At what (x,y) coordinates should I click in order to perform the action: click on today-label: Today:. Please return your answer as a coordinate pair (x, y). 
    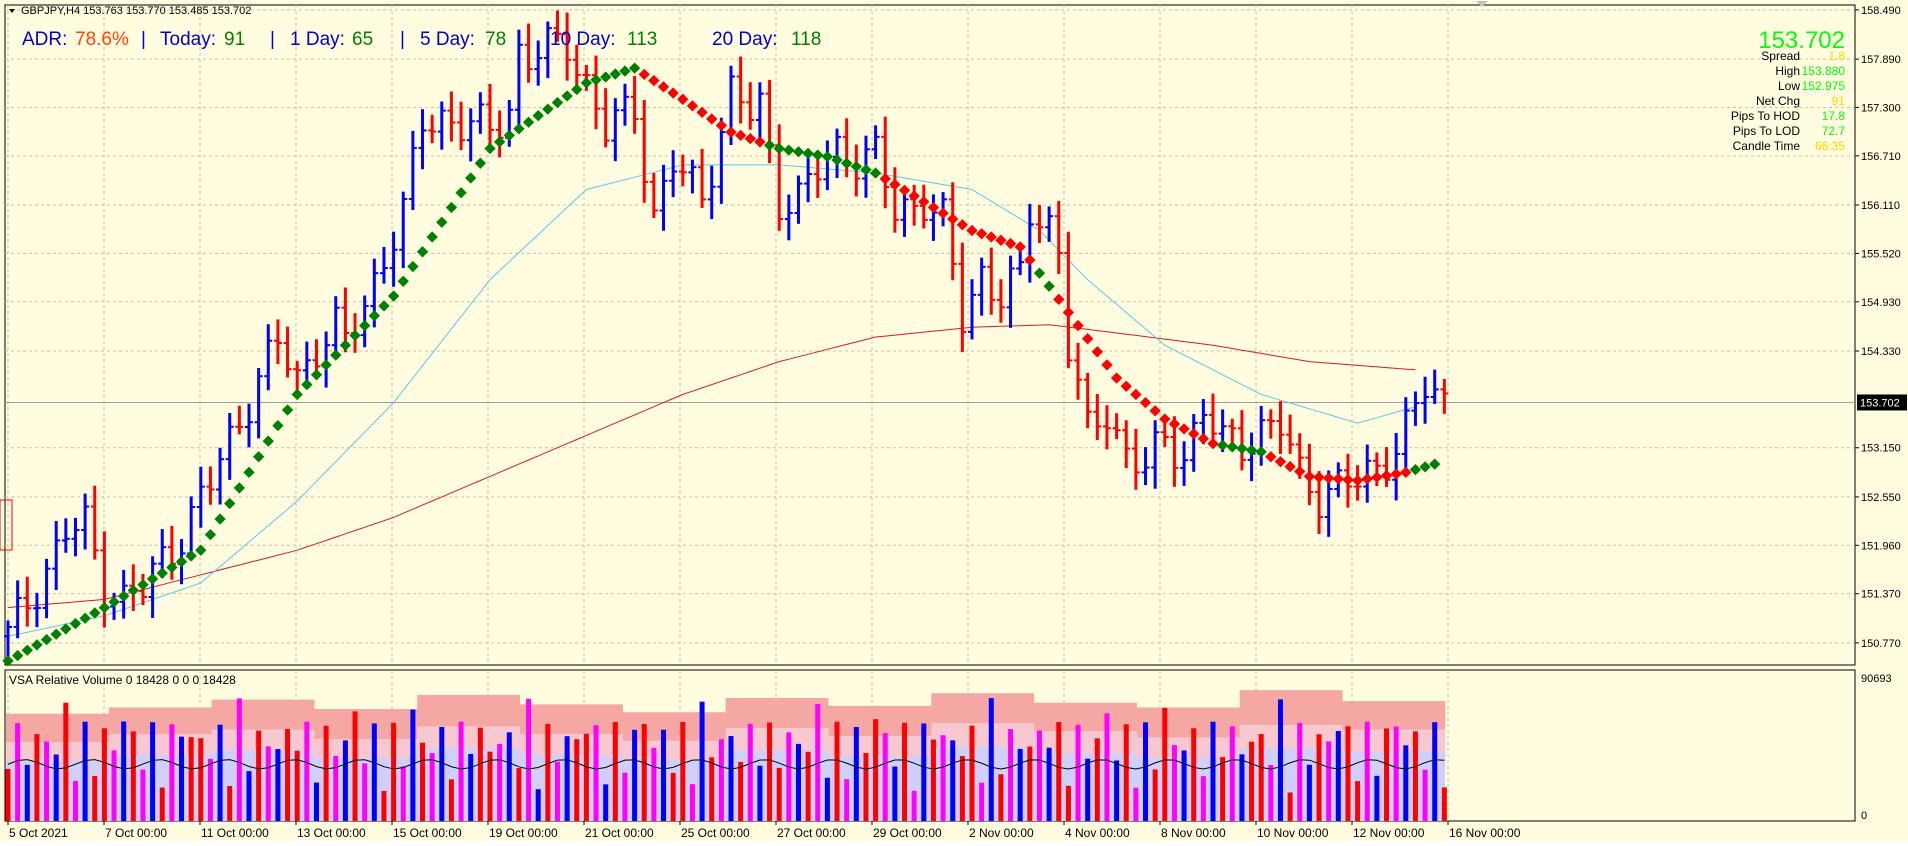
    Looking at the image, I should click on (188, 39).